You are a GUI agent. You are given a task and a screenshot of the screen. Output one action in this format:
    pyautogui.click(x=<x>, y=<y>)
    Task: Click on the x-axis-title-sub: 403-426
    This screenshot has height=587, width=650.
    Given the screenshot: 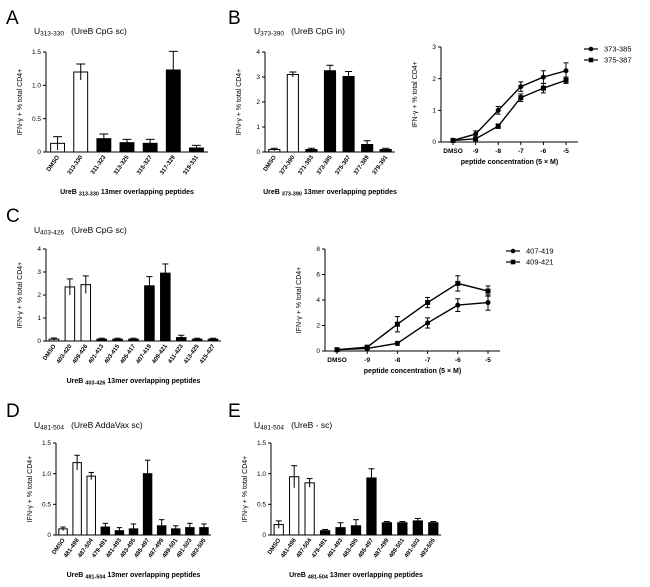 What is the action you would take?
    pyautogui.click(x=95, y=384)
    